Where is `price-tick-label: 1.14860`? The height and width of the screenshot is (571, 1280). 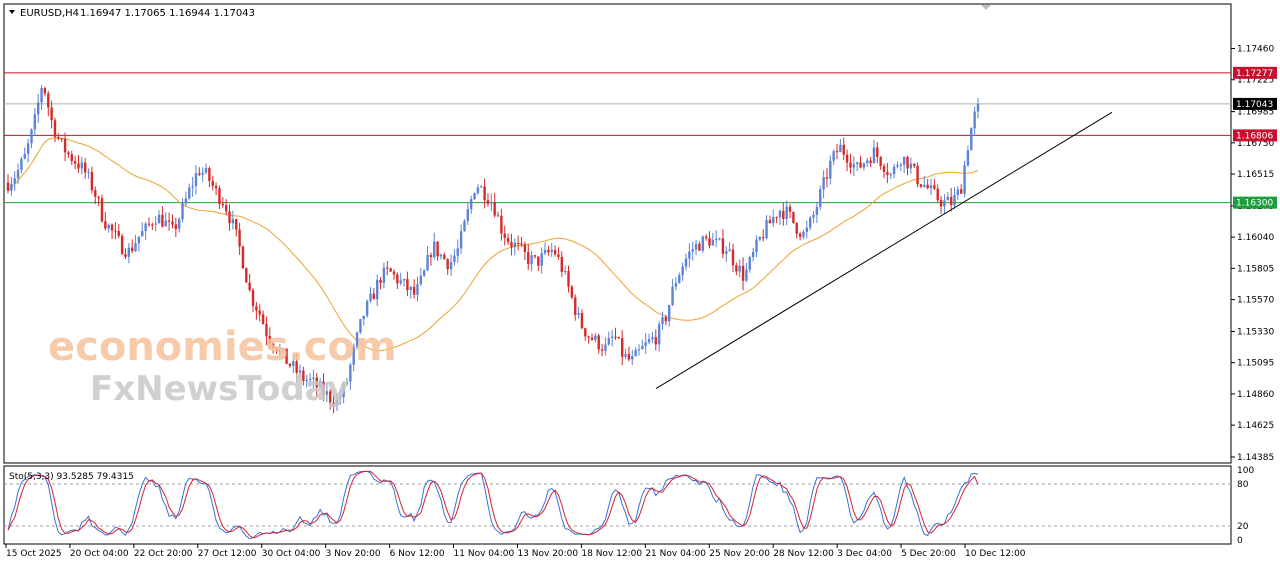 price-tick-label: 1.14860 is located at coordinates (1255, 395).